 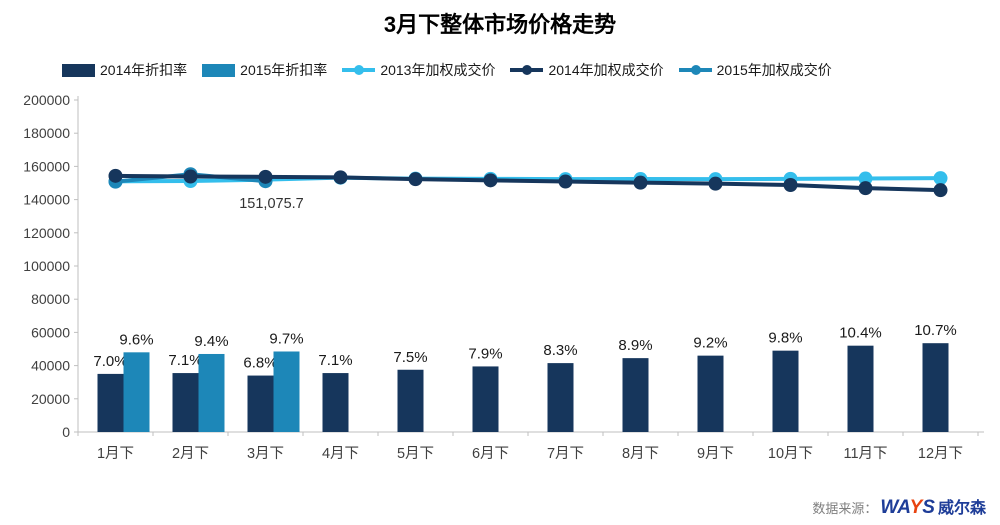 What do you see at coordinates (935, 330) in the screenshot?
I see `bar-label: 10.7%` at bounding box center [935, 330].